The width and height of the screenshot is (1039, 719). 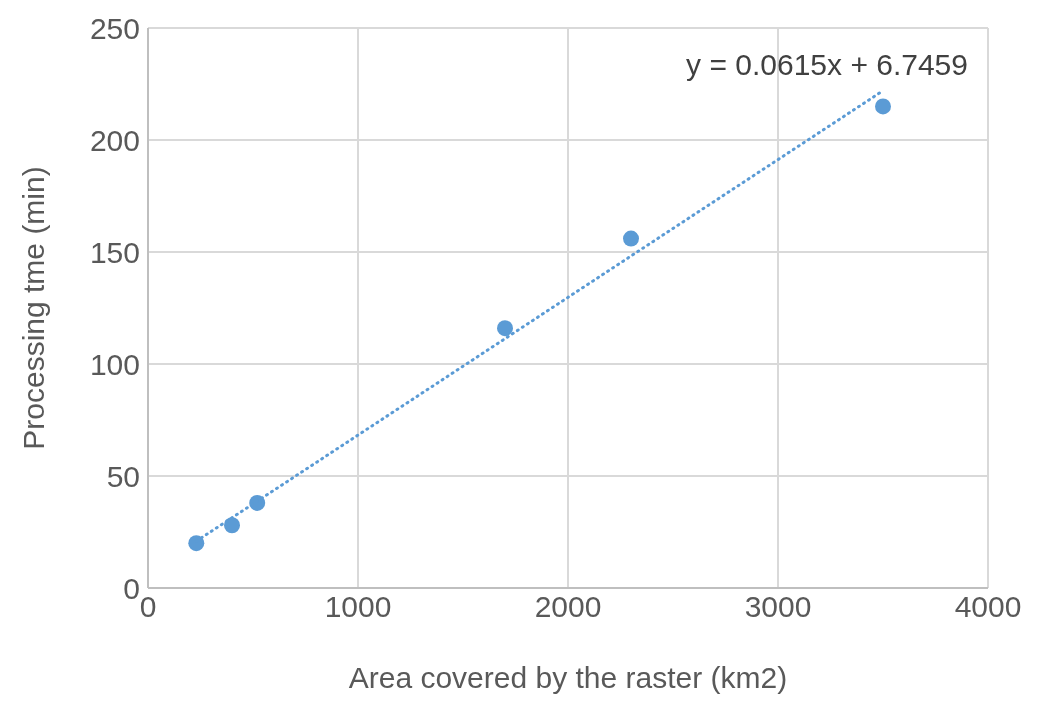 What do you see at coordinates (358, 607) in the screenshot?
I see `x-tick-label: 1000` at bounding box center [358, 607].